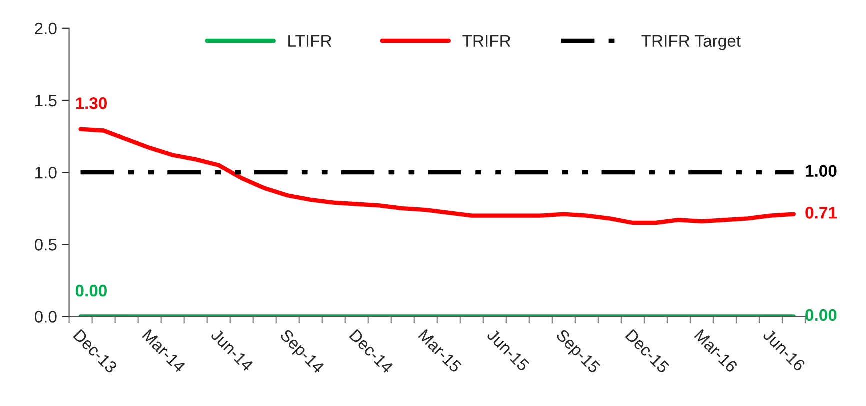 This screenshot has width=866, height=406. What do you see at coordinates (46, 172) in the screenshot?
I see `y-tick-label: 1.0` at bounding box center [46, 172].